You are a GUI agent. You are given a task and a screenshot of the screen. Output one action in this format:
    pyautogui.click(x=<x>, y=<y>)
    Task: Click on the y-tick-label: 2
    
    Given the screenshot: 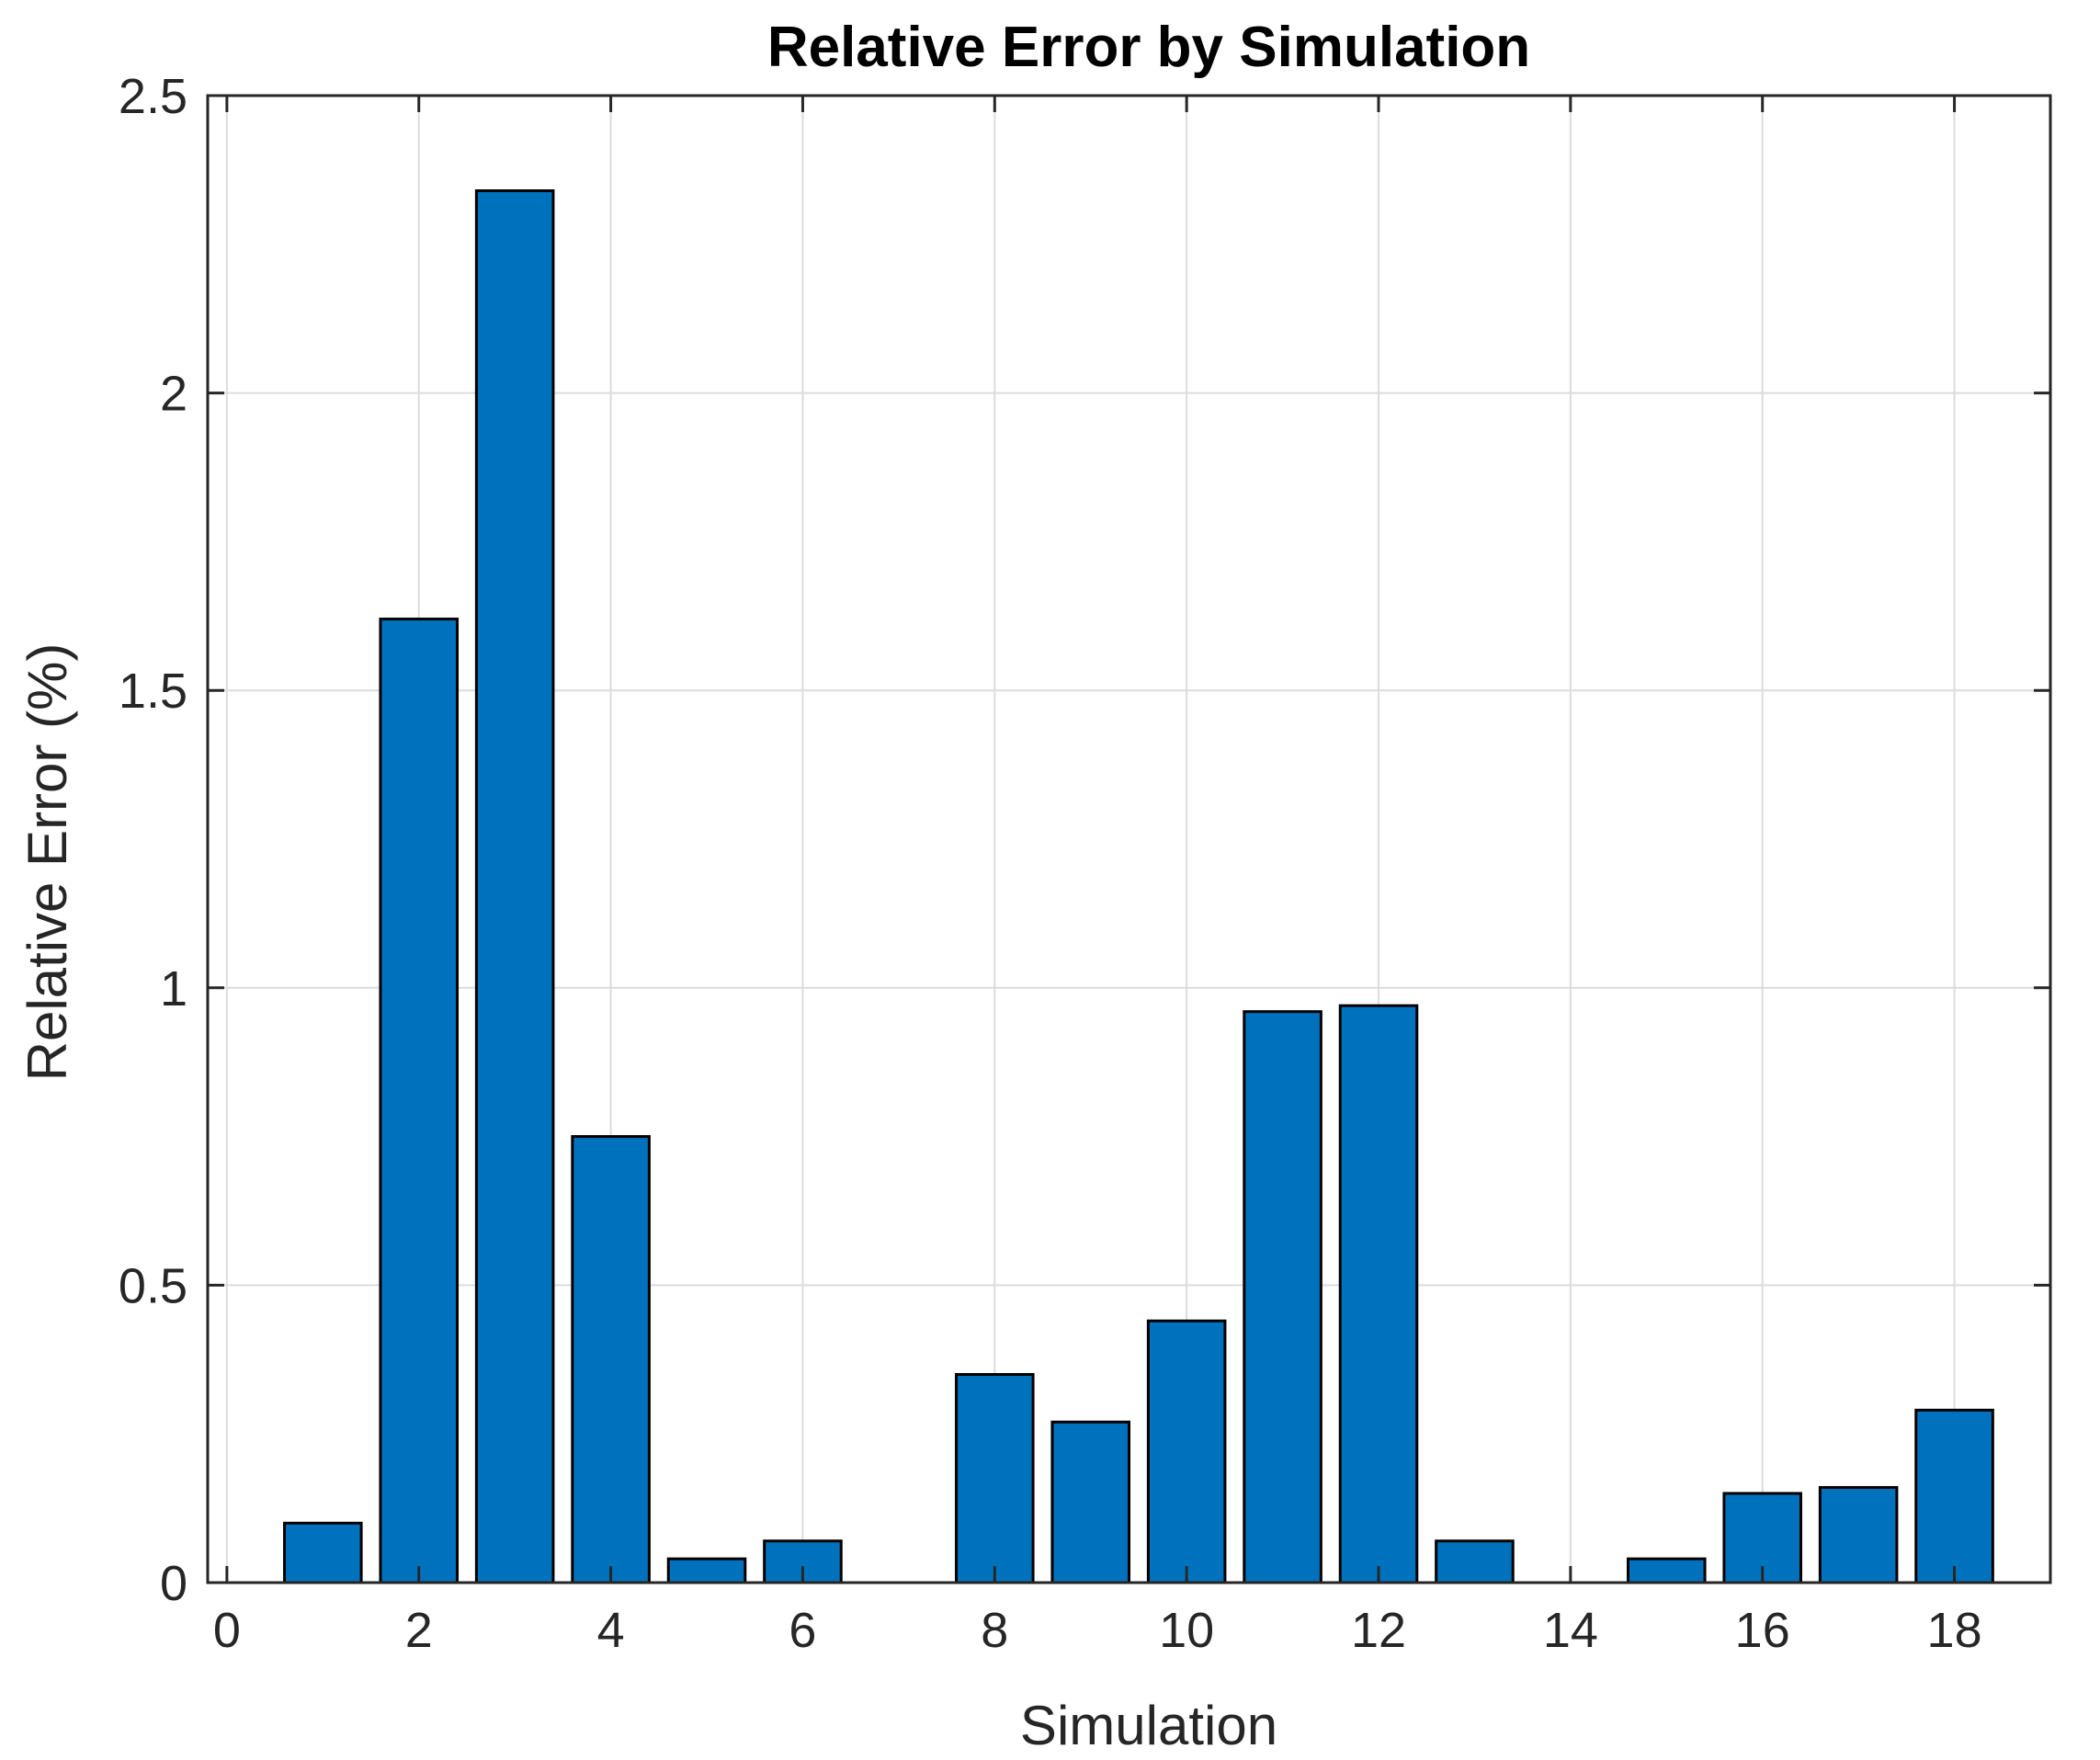 What is the action you would take?
    pyautogui.click(x=173, y=395)
    